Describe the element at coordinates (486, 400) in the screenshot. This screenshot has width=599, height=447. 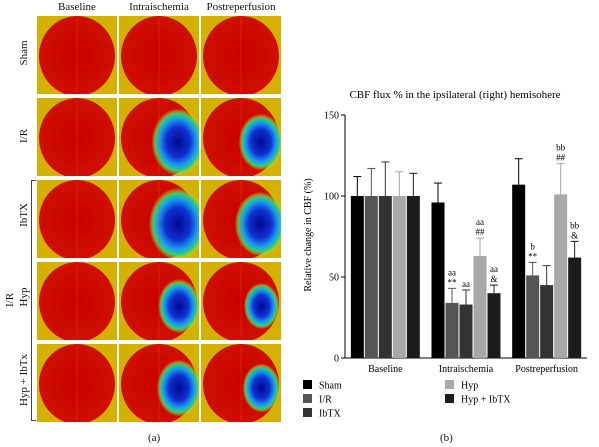
I see `legend-label: Hyp + IbTX` at that location.